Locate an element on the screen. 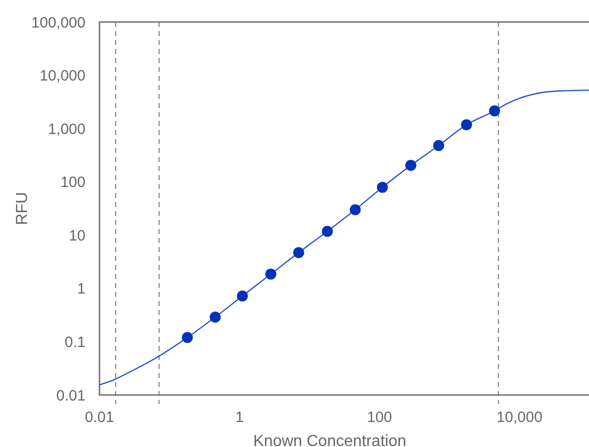  y-tick-label: 0.01 is located at coordinates (71, 395).